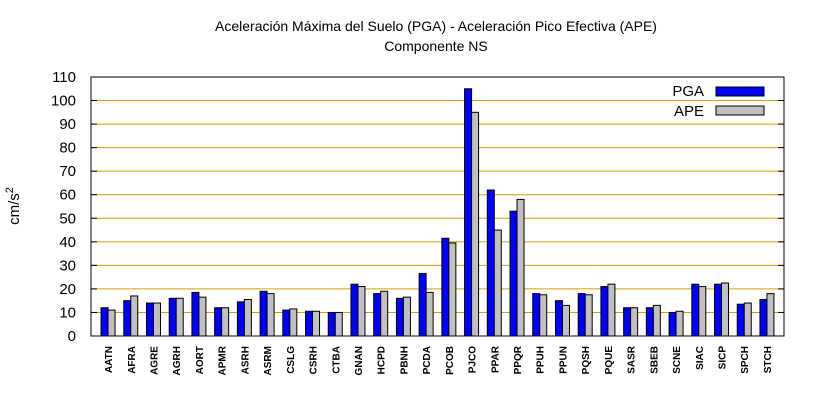  What do you see at coordinates (702, 311) in the screenshot?
I see `bar-ape-siac` at bounding box center [702, 311].